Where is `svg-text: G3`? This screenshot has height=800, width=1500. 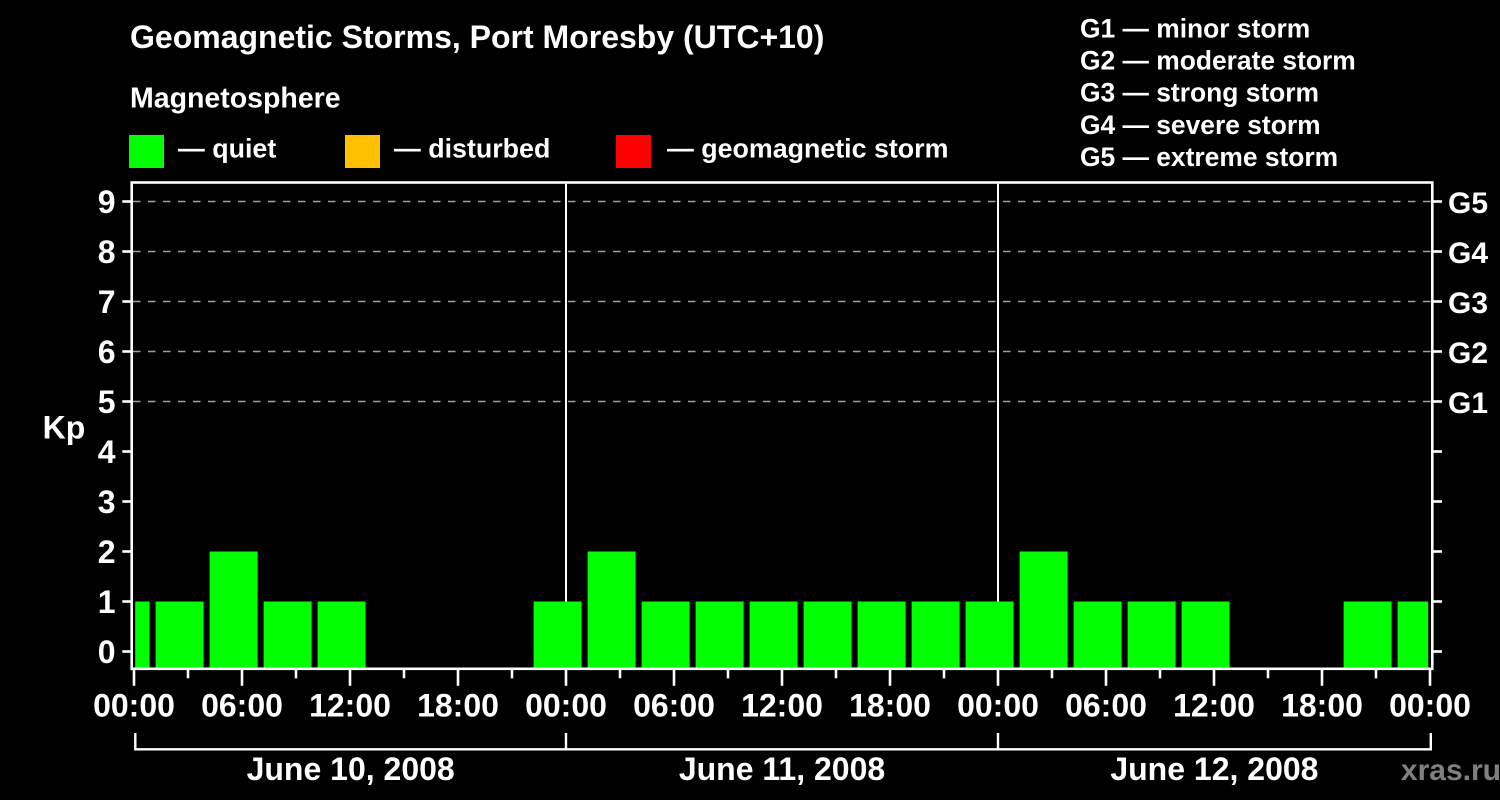
svg-text: G3 is located at coordinates (1468, 303).